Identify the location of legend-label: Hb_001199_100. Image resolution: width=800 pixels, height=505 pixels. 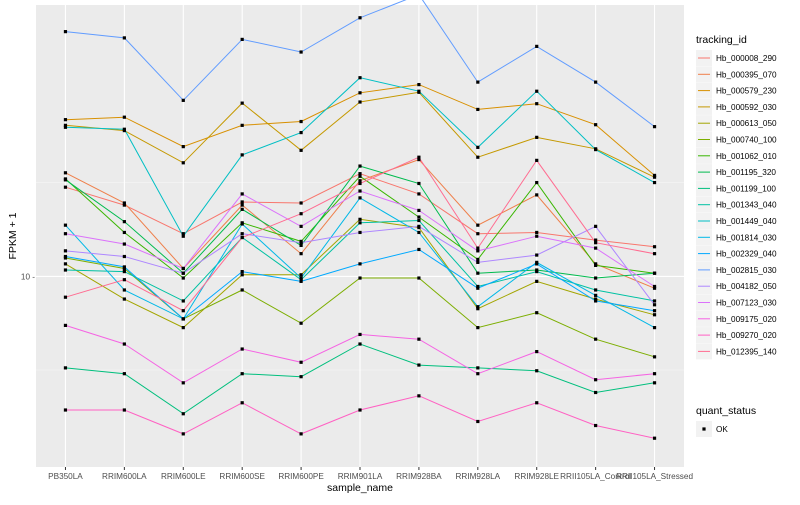
(746, 188).